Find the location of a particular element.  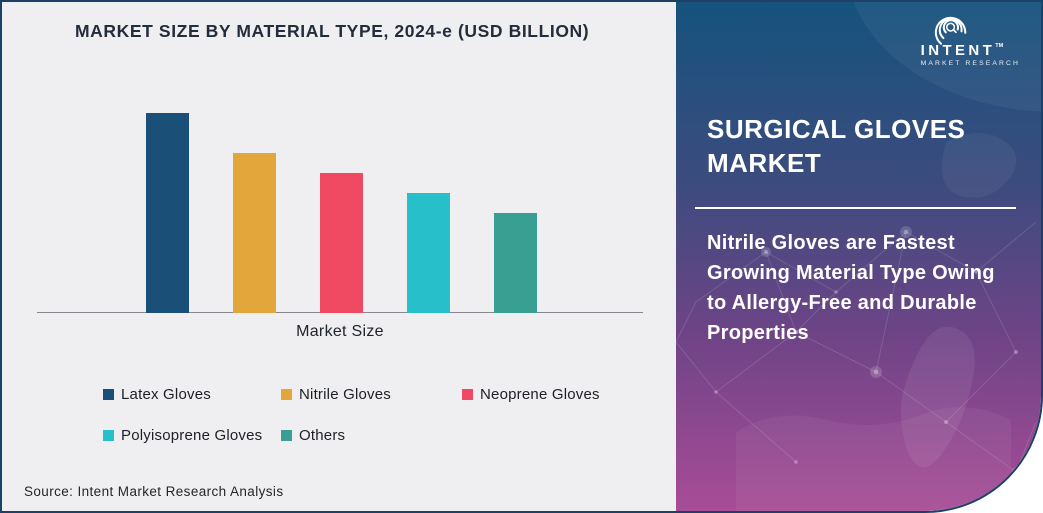

brand-logo: INTENT TM MARKET RESEARCH is located at coordinates (970, 39).